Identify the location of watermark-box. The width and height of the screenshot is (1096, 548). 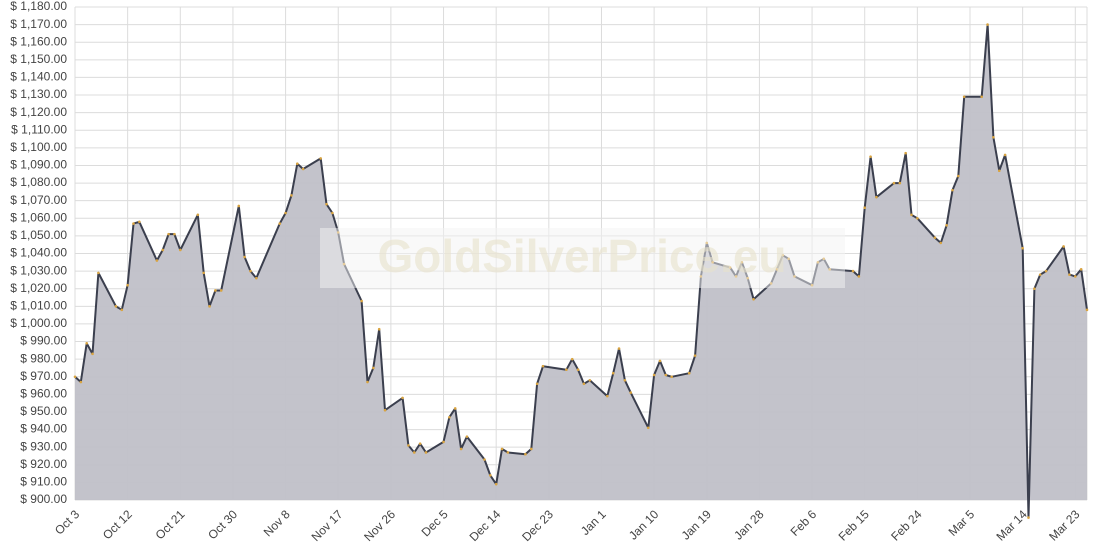
(582, 258).